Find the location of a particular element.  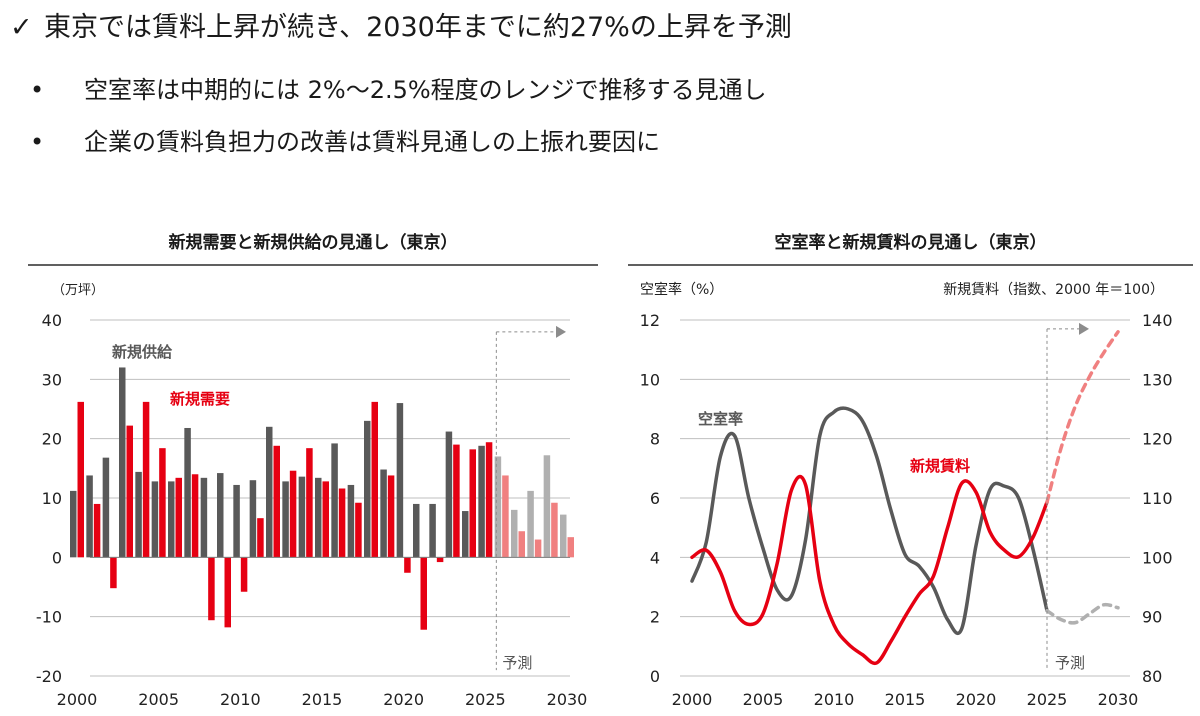

chart2-y-tick-label: 8 is located at coordinates (655, 439).